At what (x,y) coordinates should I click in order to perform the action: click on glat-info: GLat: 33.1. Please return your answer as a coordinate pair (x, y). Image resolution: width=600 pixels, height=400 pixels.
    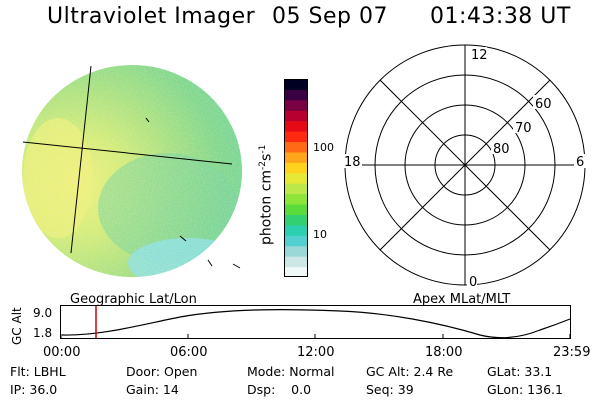
    Looking at the image, I should click on (520, 371).